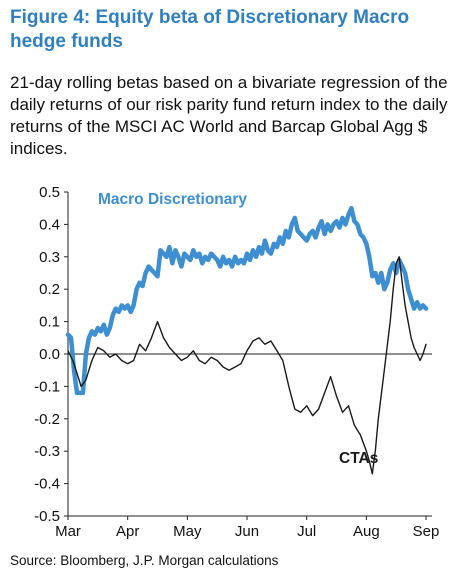  Describe the element at coordinates (47, 484) in the screenshot. I see `y-tick-label: -0.4` at that location.